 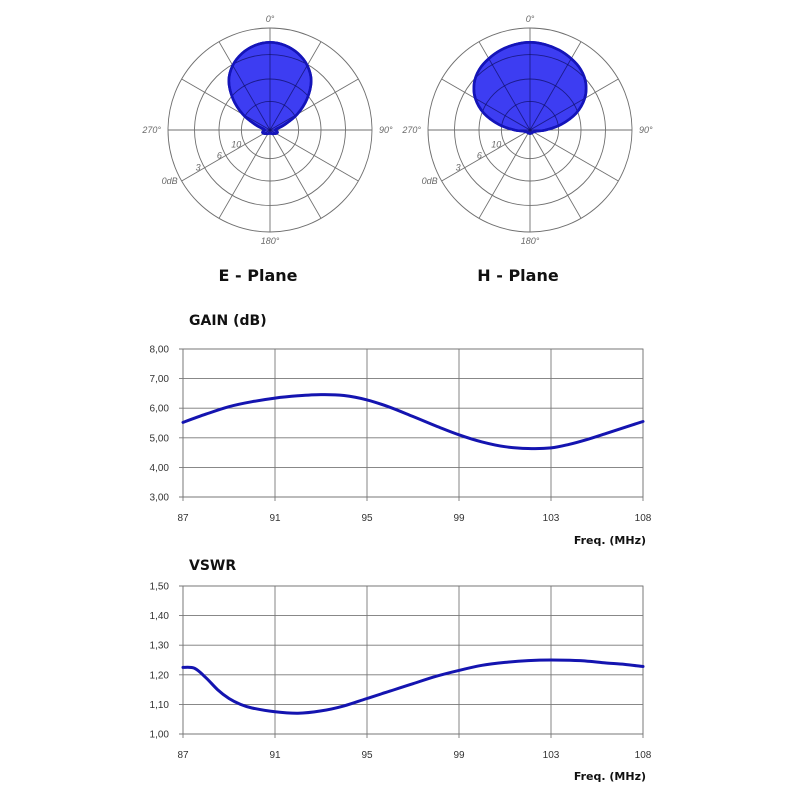 What do you see at coordinates (258, 275) in the screenshot?
I see `polar-title: E - Plane` at bounding box center [258, 275].